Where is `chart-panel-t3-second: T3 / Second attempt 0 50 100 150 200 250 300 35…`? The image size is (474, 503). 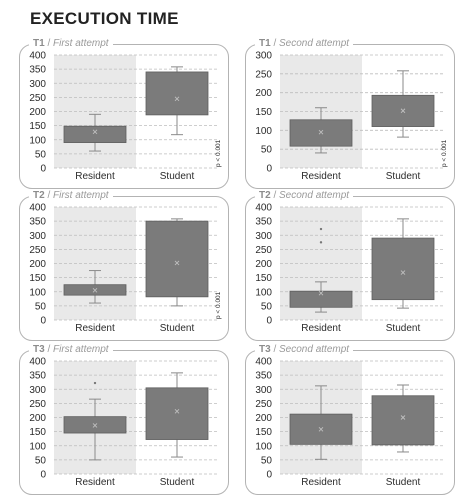
chart-panel-t3-second: T3 / Second attempt 0 50 100 150 200 250 300 35… is located at coordinates (350, 419).